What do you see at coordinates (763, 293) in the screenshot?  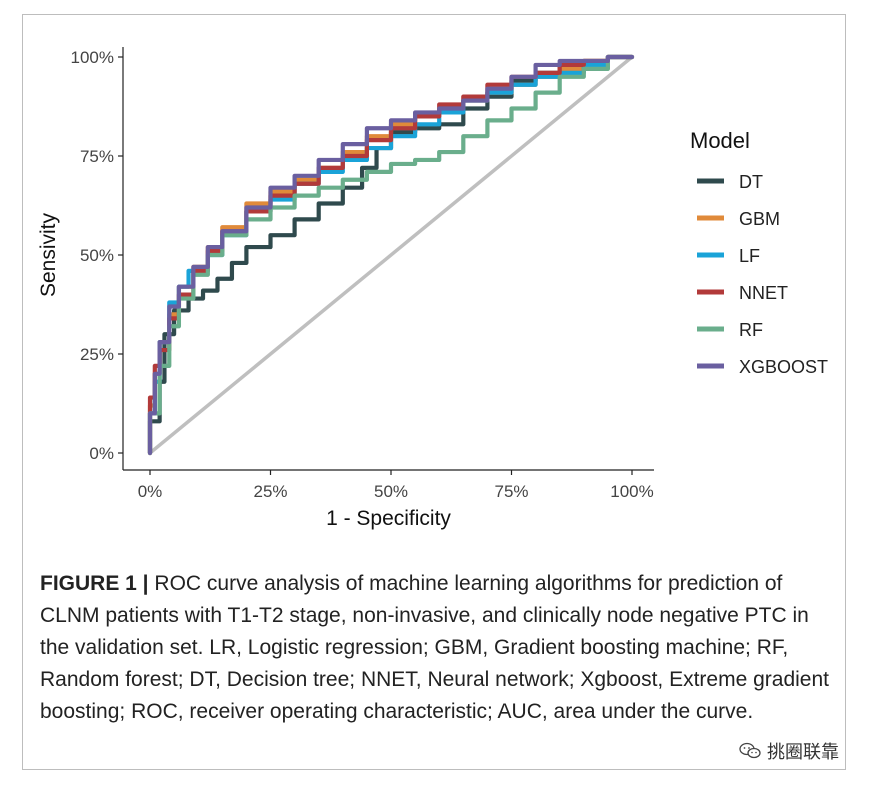 I see `legend-label-nnet: NNET` at bounding box center [763, 293].